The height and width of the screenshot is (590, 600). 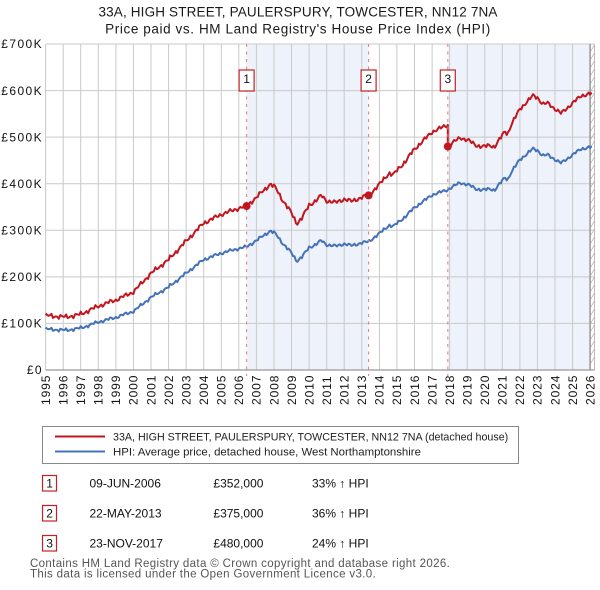 What do you see at coordinates (22, 137) in the screenshot?
I see `svg-text: £500K` at bounding box center [22, 137].